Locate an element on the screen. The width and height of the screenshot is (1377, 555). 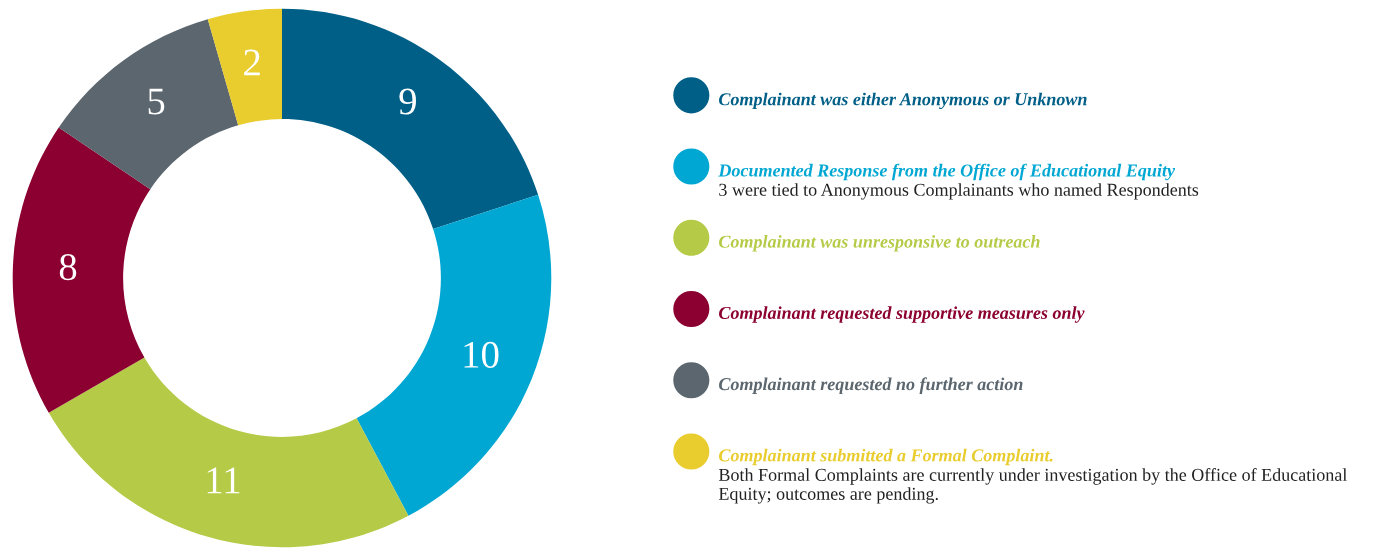
legend-label: Complainant requested no further action is located at coordinates (871, 385).